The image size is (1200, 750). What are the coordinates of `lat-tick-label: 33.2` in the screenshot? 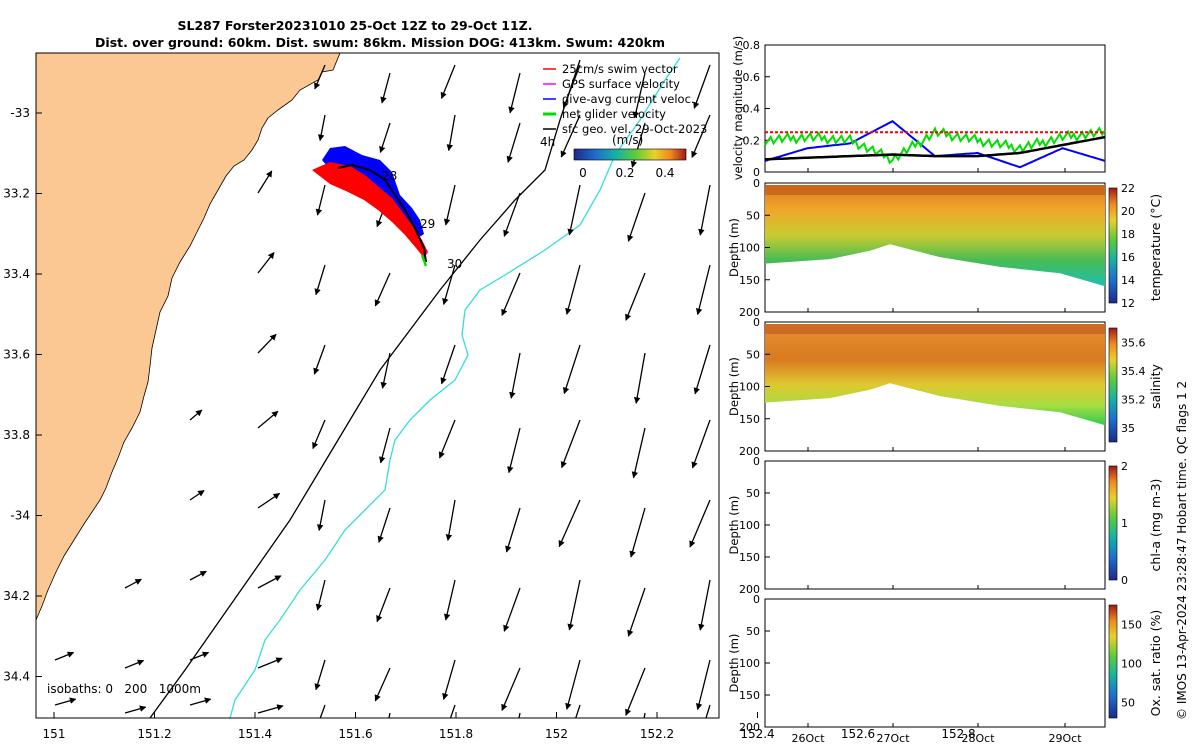 It's located at (16, 194).